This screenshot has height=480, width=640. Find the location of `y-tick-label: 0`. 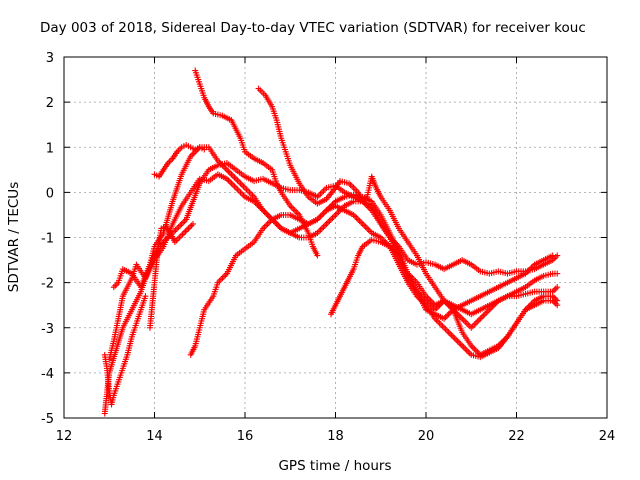

y-tick-label: 0 is located at coordinates (50, 193).